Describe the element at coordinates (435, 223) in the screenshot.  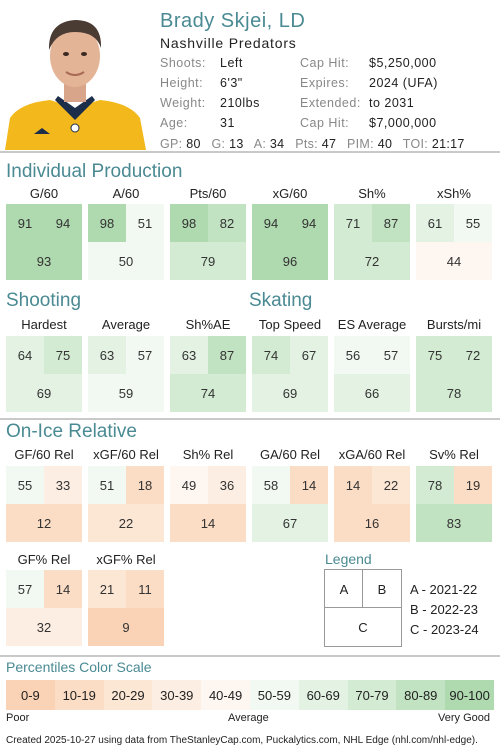
I see `metric-cell-a: 61` at that location.